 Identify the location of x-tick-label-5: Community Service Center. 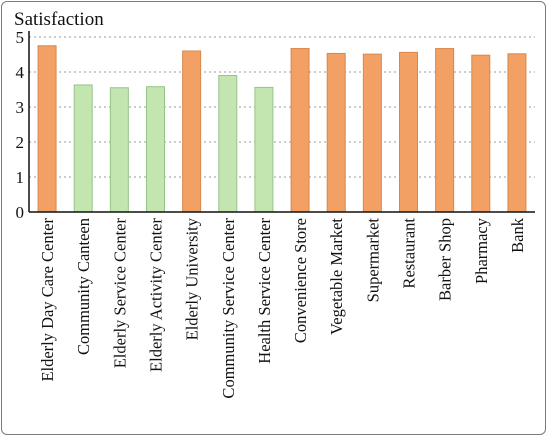
(228, 308).